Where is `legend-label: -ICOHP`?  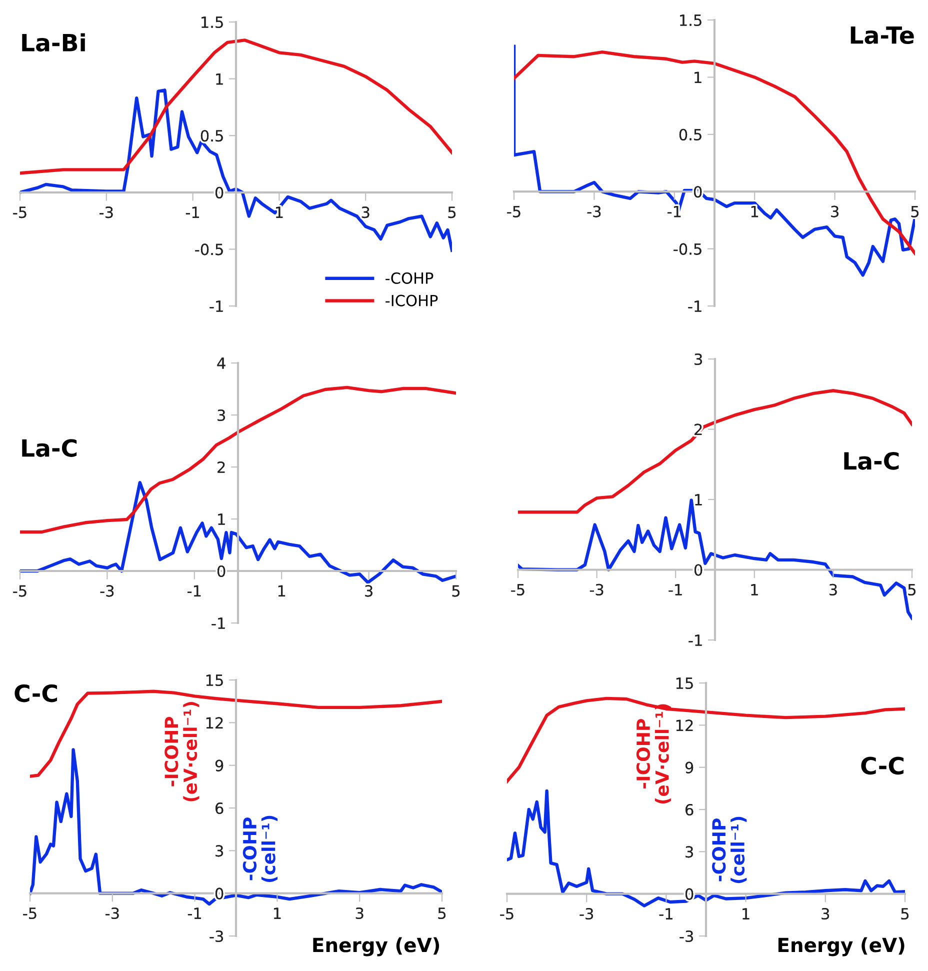
legend-label: -ICOHP is located at coordinates (412, 300).